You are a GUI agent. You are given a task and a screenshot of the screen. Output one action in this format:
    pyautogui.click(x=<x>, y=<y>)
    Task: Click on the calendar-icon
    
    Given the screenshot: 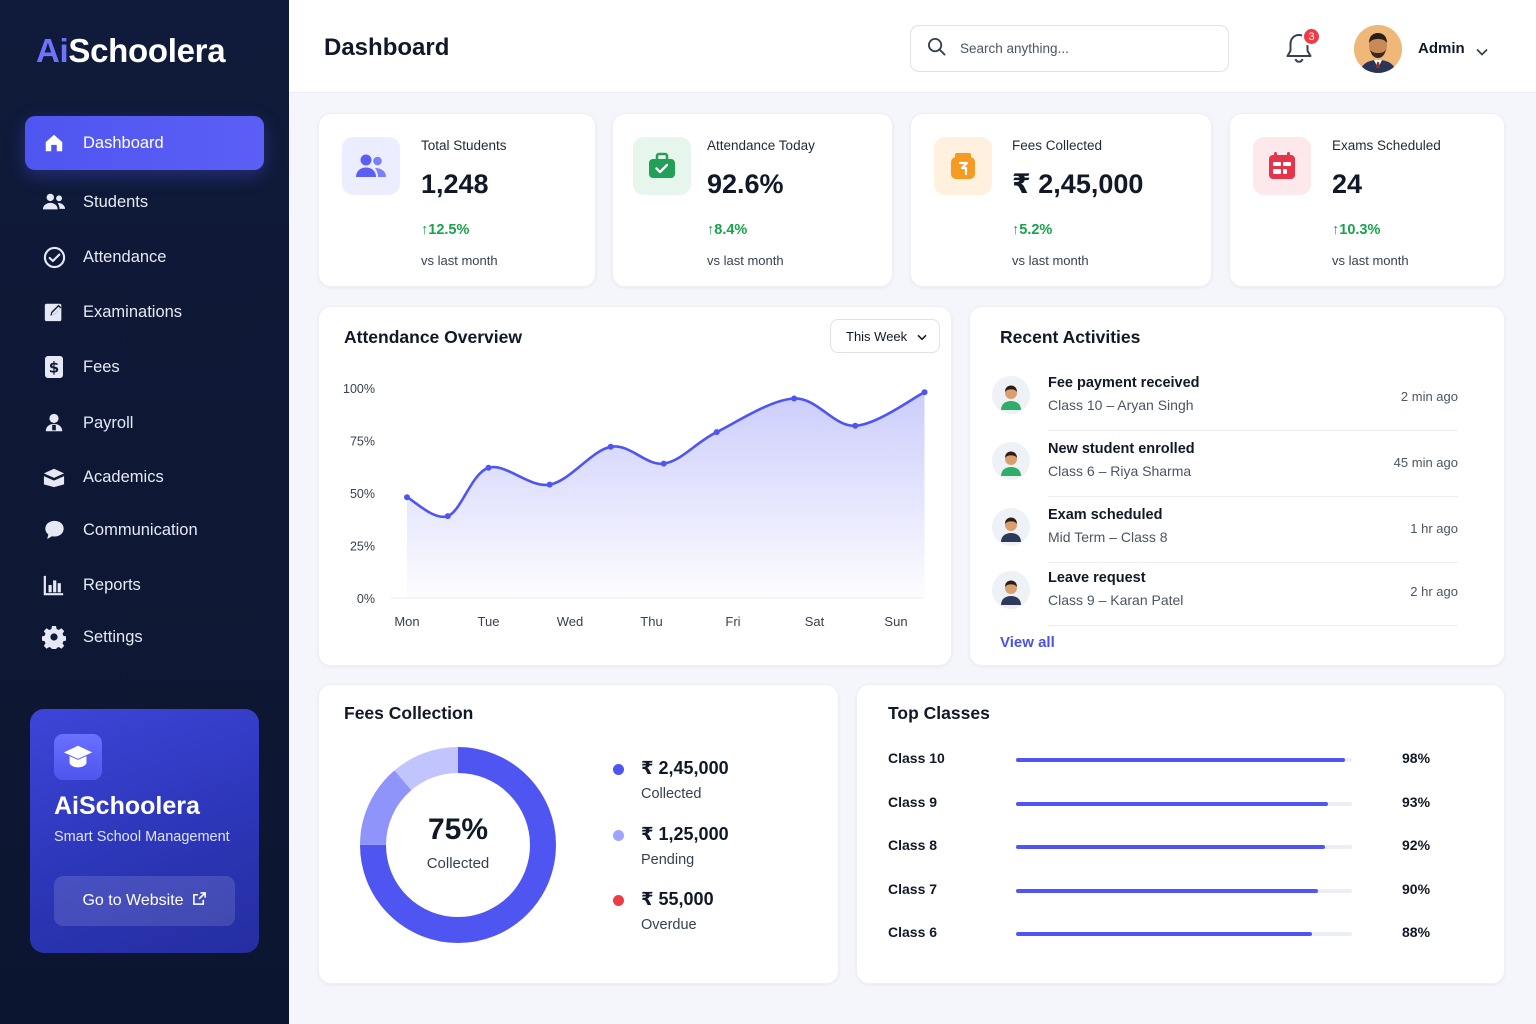 What is the action you would take?
    pyautogui.click(x=1282, y=166)
    